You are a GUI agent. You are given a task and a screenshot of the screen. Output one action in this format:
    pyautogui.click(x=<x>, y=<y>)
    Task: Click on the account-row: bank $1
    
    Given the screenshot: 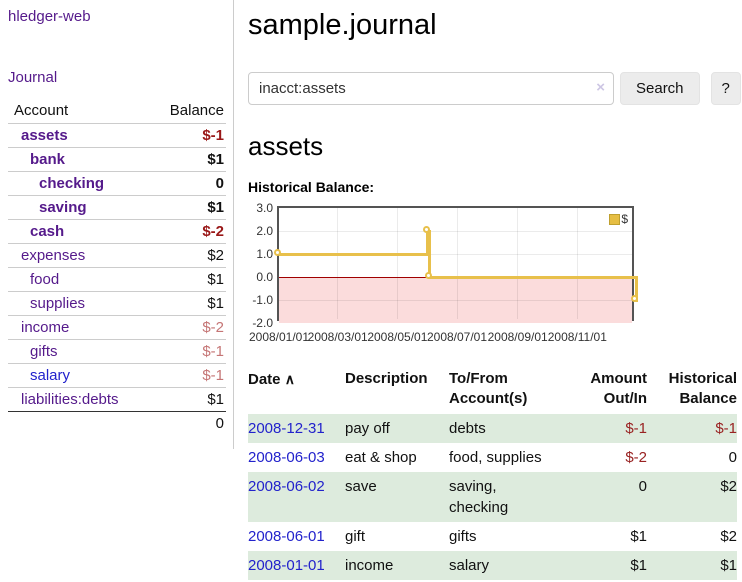 What is the action you would take?
    pyautogui.click(x=117, y=159)
    